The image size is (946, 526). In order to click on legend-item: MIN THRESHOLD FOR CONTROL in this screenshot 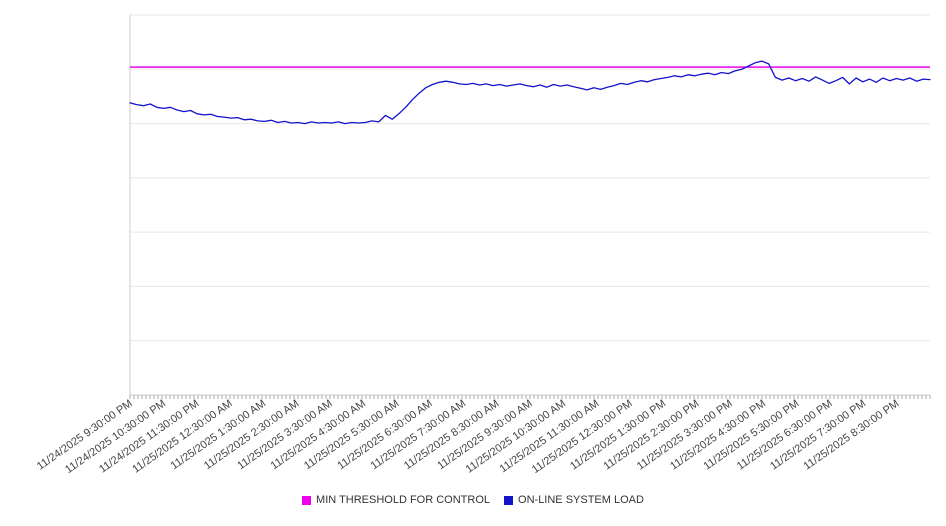, I will do `click(396, 500)`.